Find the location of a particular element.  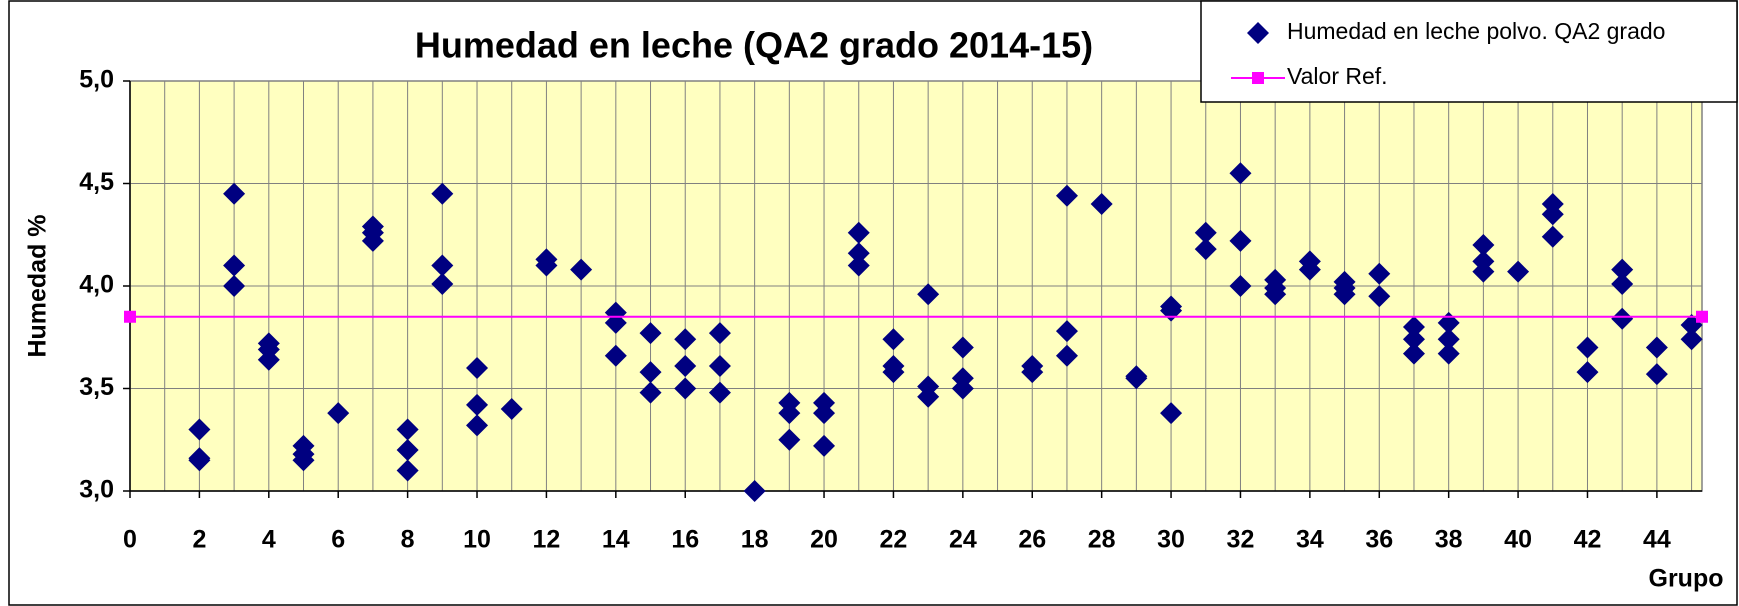

x-tick-label: 28 is located at coordinates (1102, 540).